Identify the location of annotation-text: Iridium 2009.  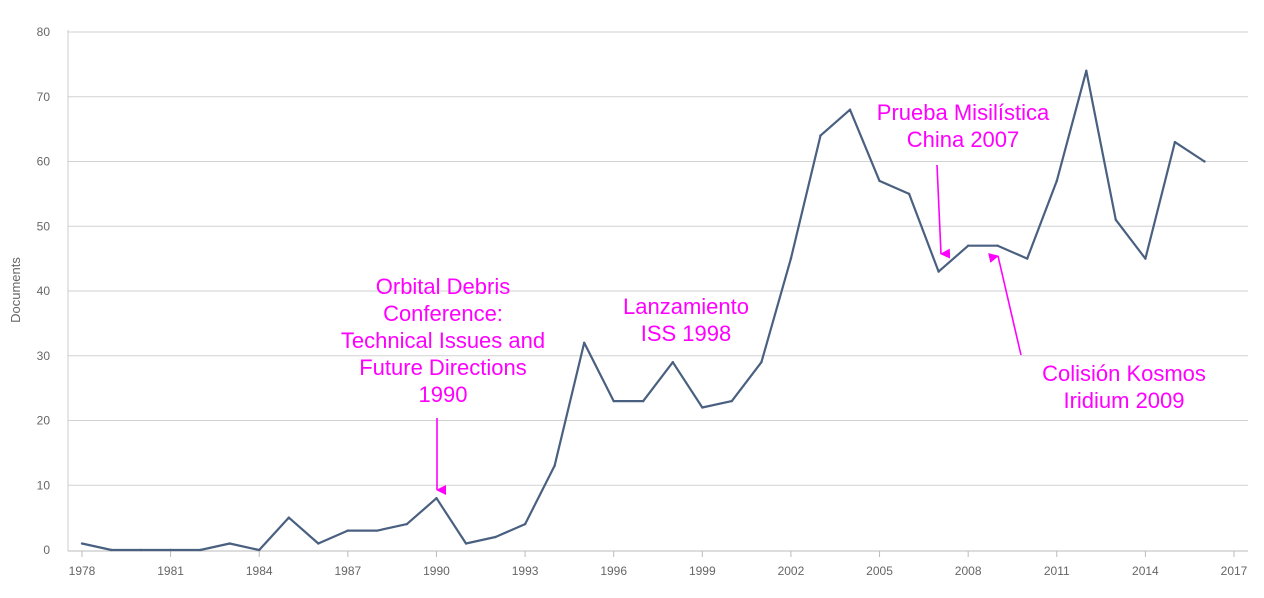
(1123, 400).